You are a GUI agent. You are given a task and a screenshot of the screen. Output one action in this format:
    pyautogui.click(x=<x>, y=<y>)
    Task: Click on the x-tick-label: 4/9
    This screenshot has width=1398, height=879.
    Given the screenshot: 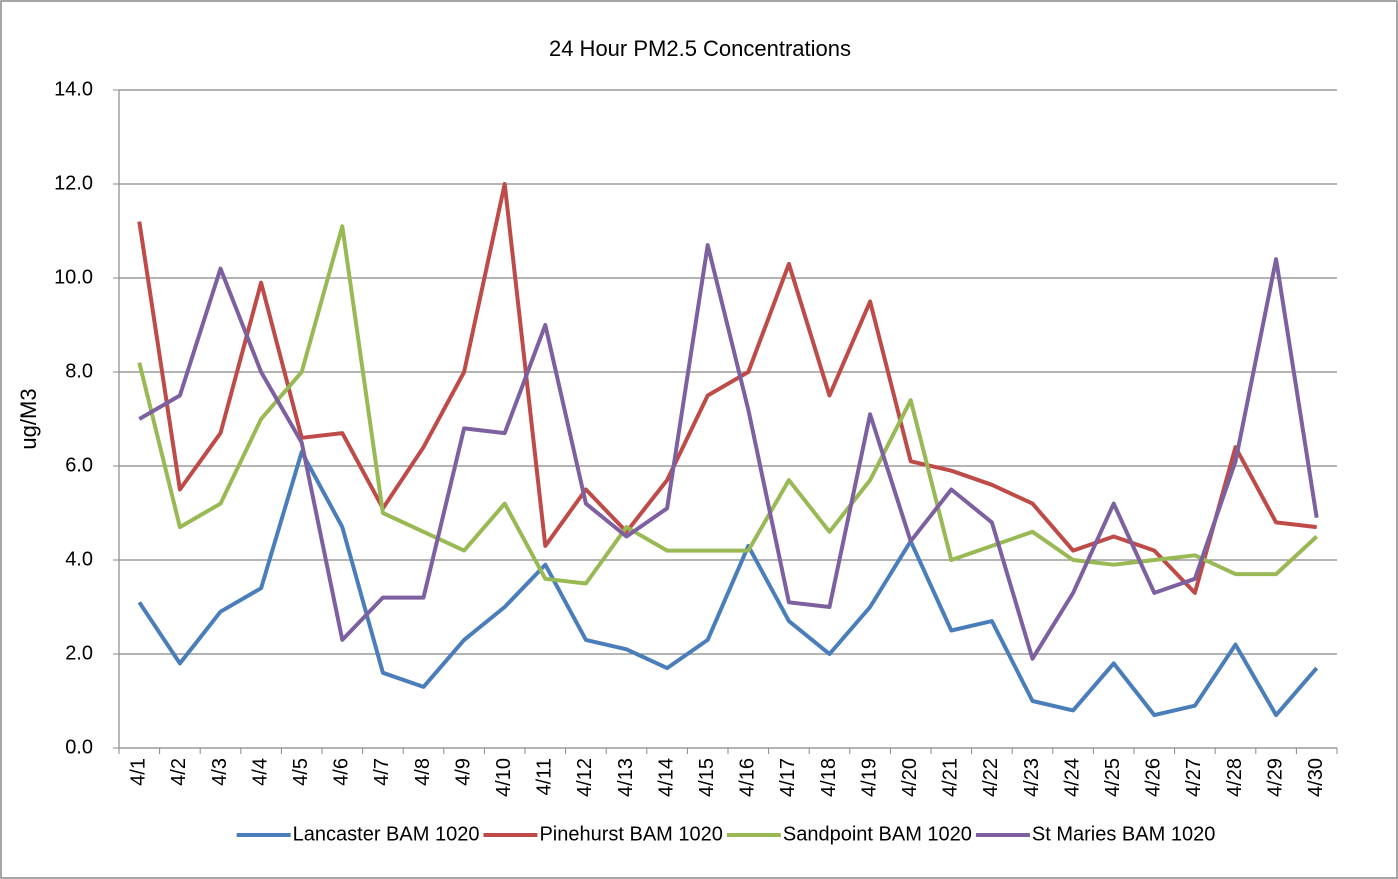 What is the action you would take?
    pyautogui.click(x=463, y=772)
    